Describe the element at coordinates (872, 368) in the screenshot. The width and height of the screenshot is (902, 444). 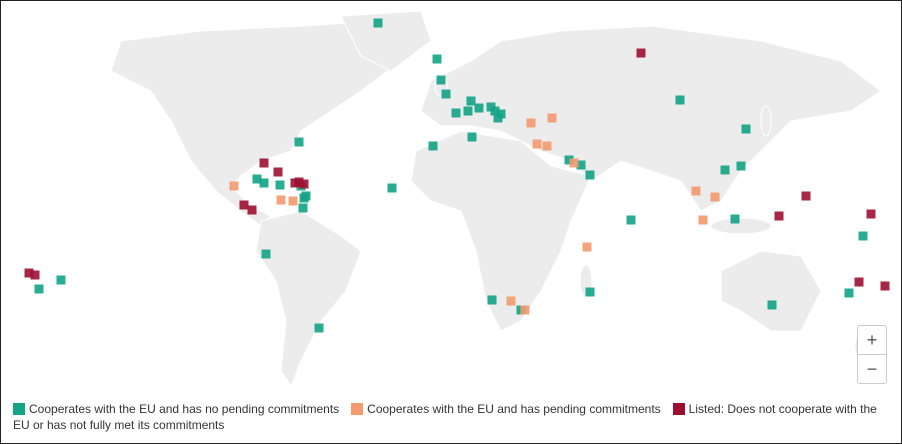
I see `zoom-out-button: −` at that location.